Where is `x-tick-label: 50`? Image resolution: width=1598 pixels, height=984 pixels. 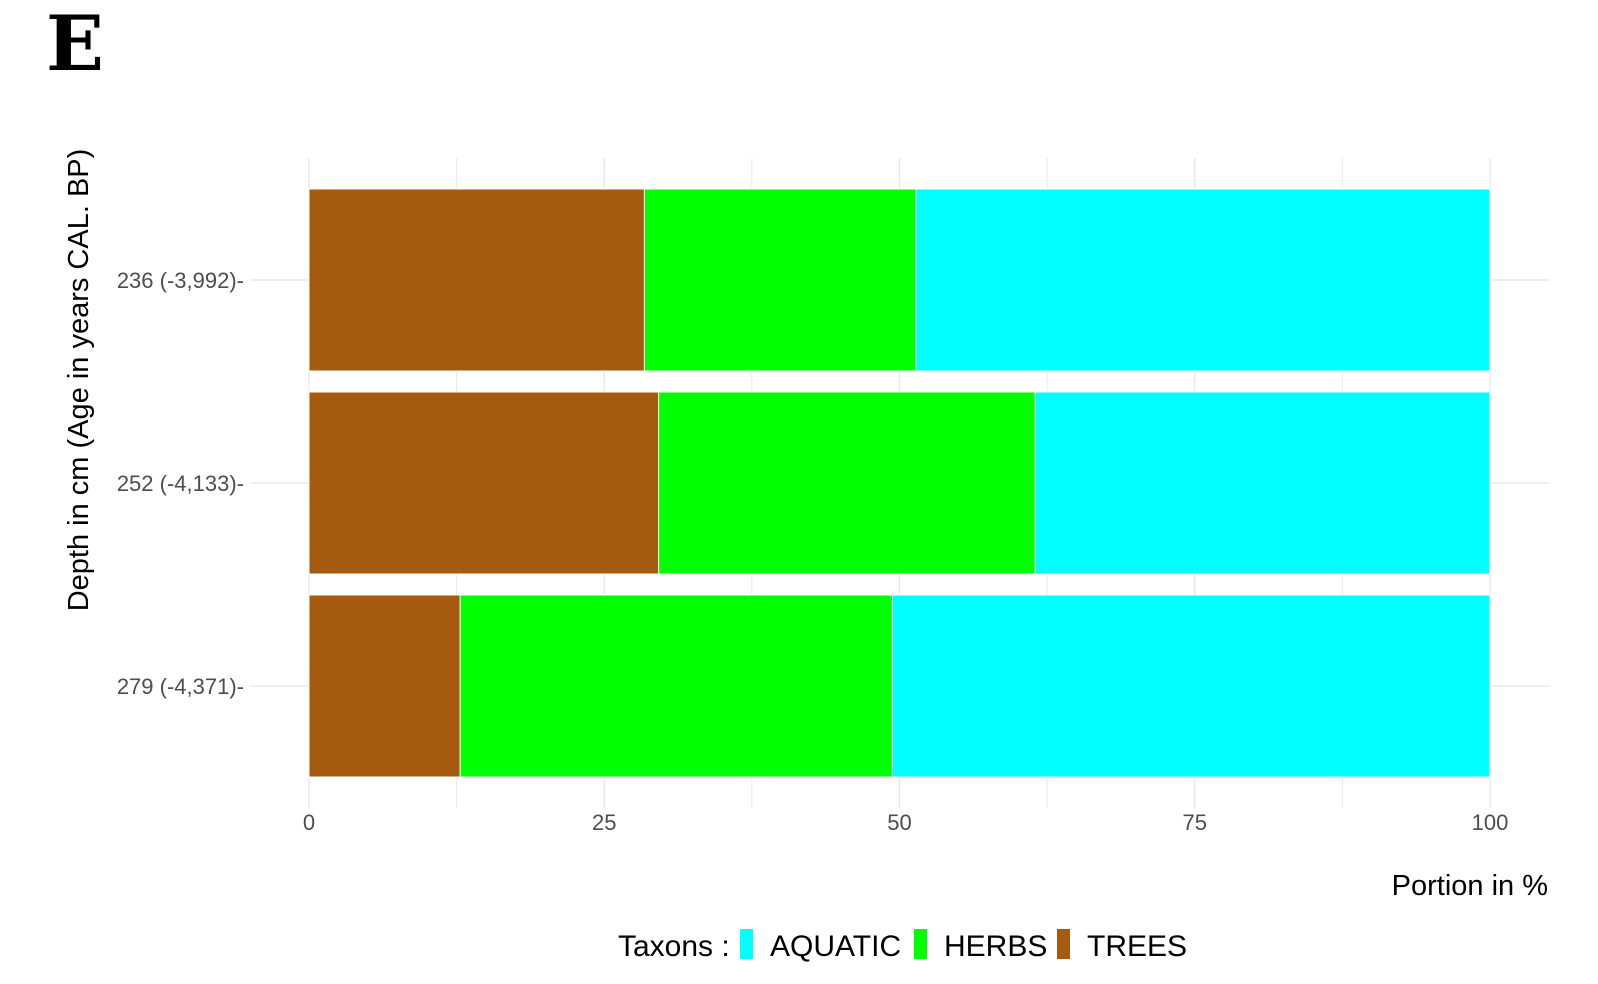
x-tick-label: 50 is located at coordinates (899, 822).